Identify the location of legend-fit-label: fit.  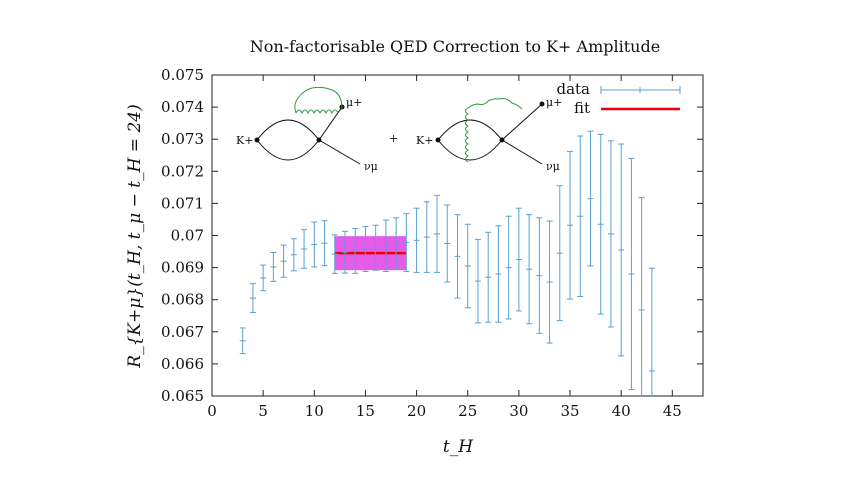
(582, 108).